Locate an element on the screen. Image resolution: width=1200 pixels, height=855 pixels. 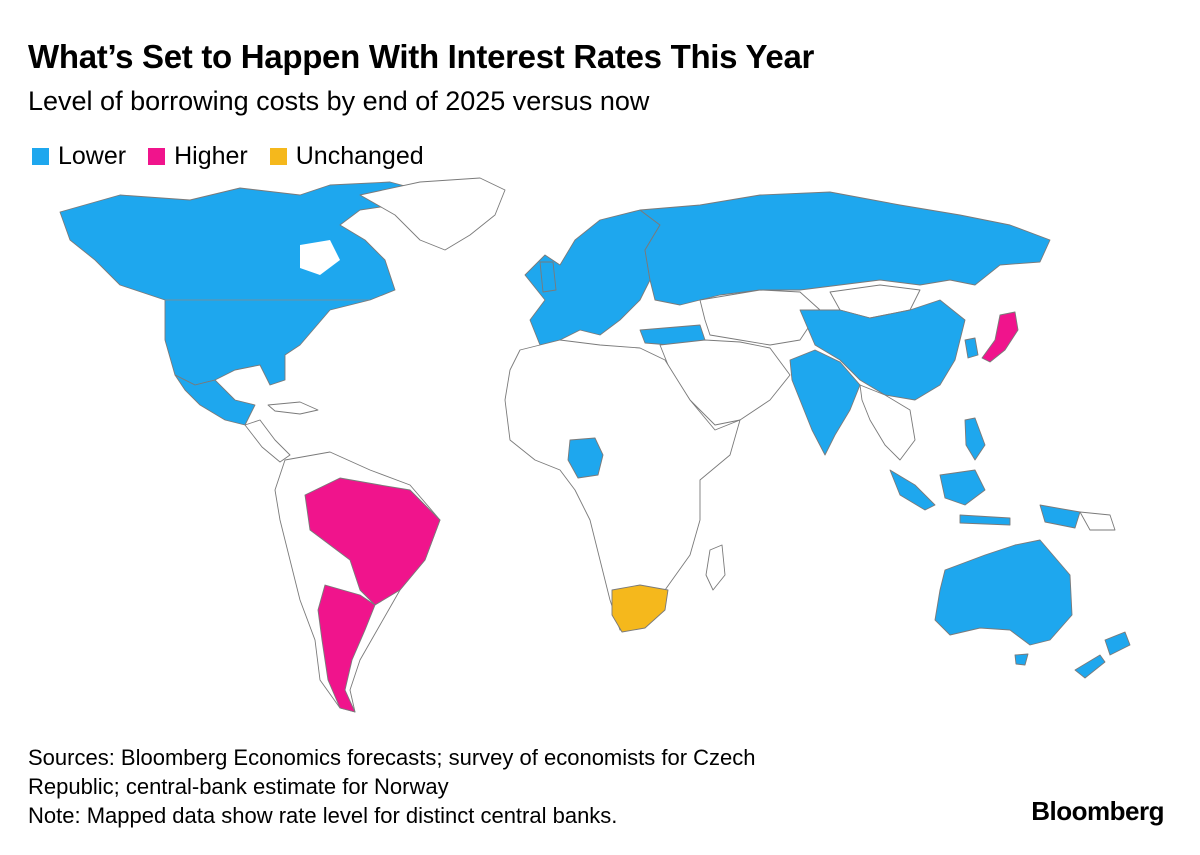
region-russia is located at coordinates (845, 248).